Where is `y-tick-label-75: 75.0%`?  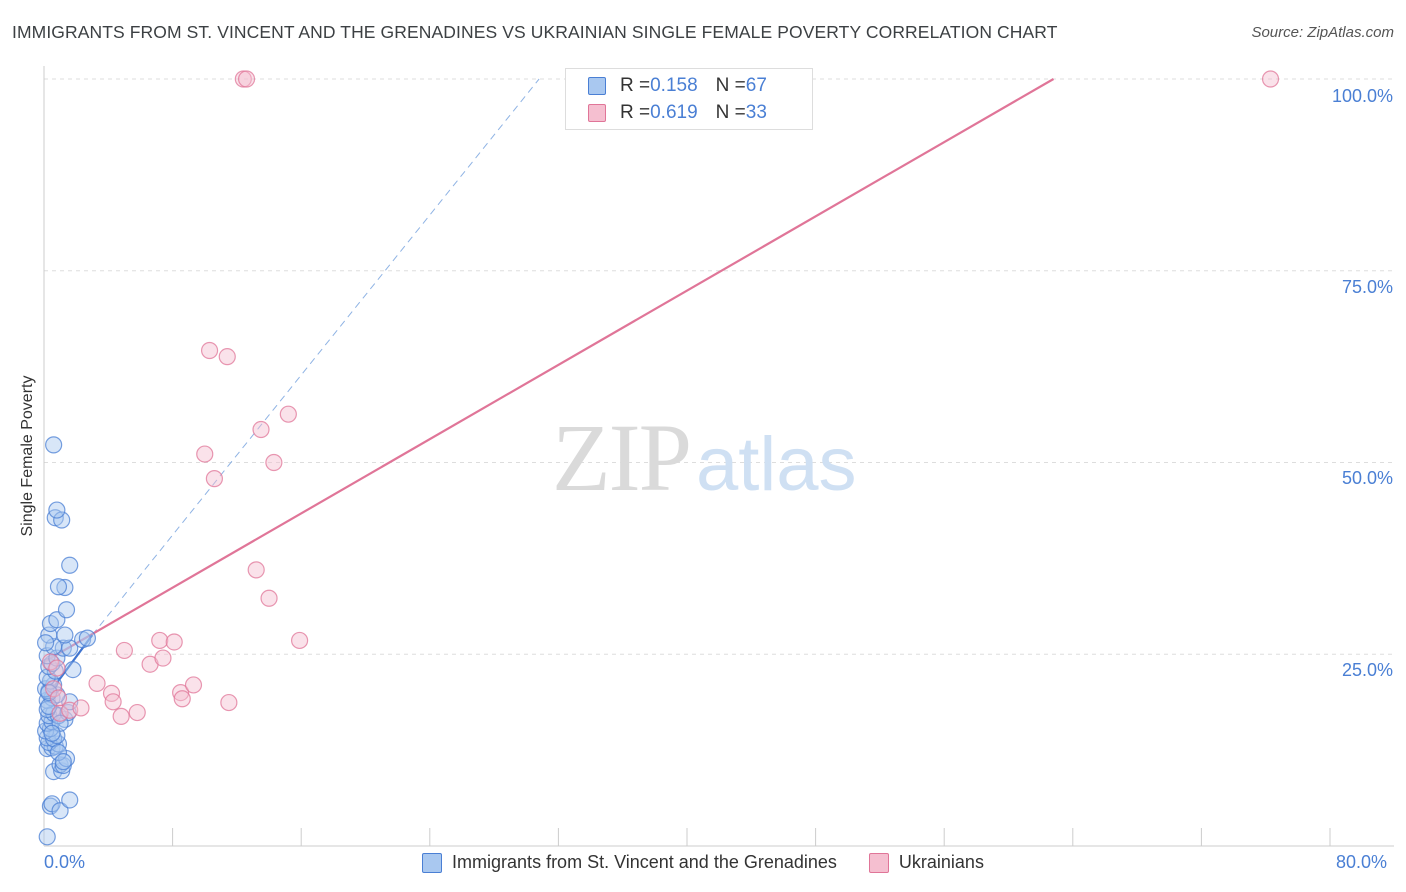 y-tick-label-75: 75.0% is located at coordinates (1367, 287).